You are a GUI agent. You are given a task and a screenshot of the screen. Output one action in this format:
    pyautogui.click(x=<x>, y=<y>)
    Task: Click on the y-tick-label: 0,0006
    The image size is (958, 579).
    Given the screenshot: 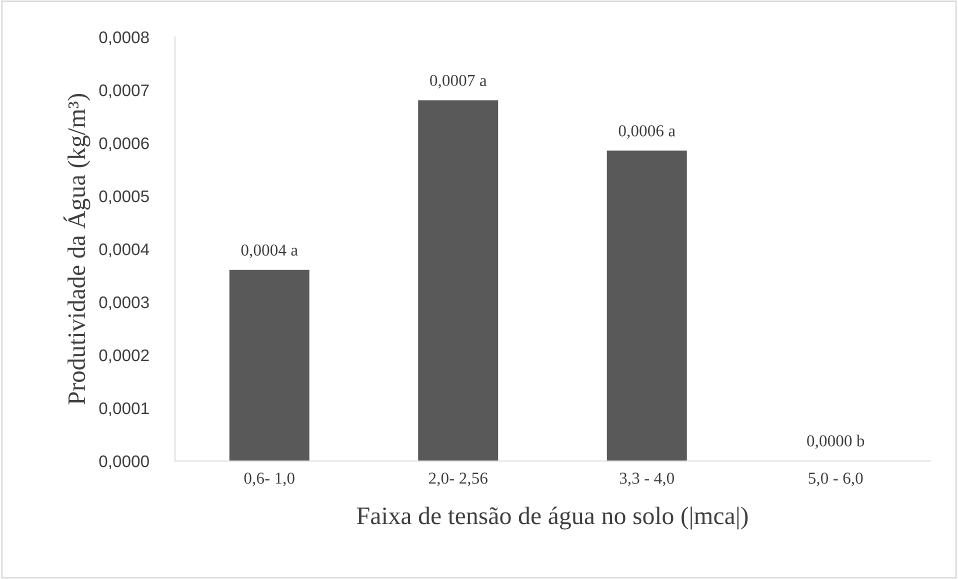 What is the action you would take?
    pyautogui.click(x=124, y=144)
    